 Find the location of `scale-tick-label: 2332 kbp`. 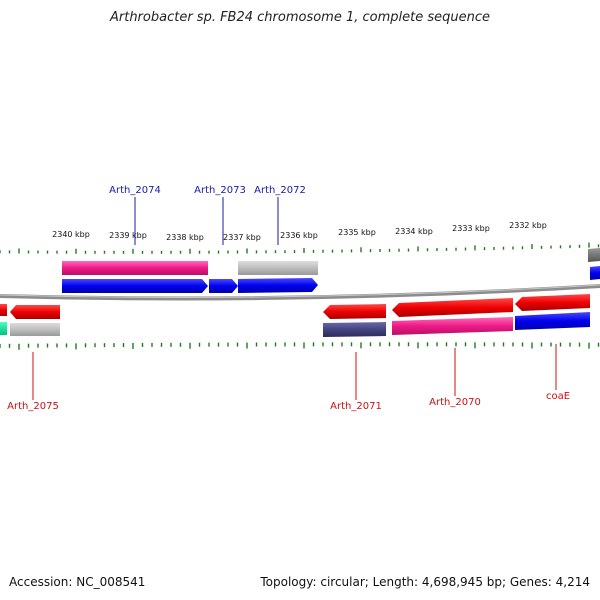

scale-tick-label: 2332 kbp is located at coordinates (528, 225).